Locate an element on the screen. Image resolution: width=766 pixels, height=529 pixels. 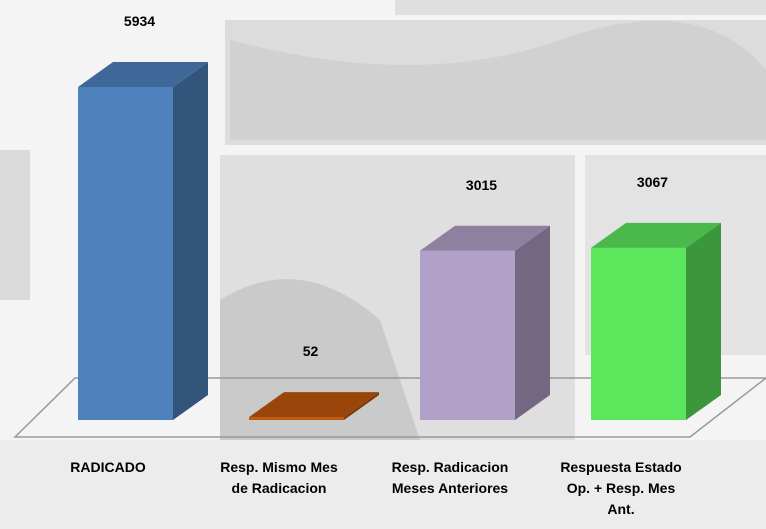
value-label: 5934 is located at coordinates (139, 21).